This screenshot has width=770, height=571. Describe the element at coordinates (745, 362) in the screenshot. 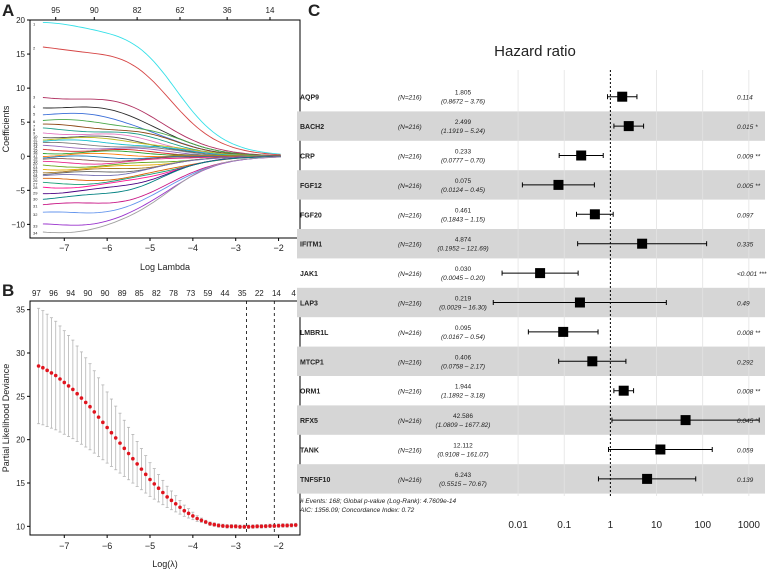

I see `panel-c-p-value: 0.292` at that location.